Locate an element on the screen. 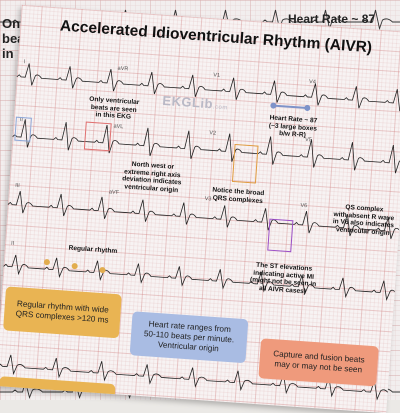 This screenshot has width=400, height=413. lead-label: III is located at coordinates (17, 186).